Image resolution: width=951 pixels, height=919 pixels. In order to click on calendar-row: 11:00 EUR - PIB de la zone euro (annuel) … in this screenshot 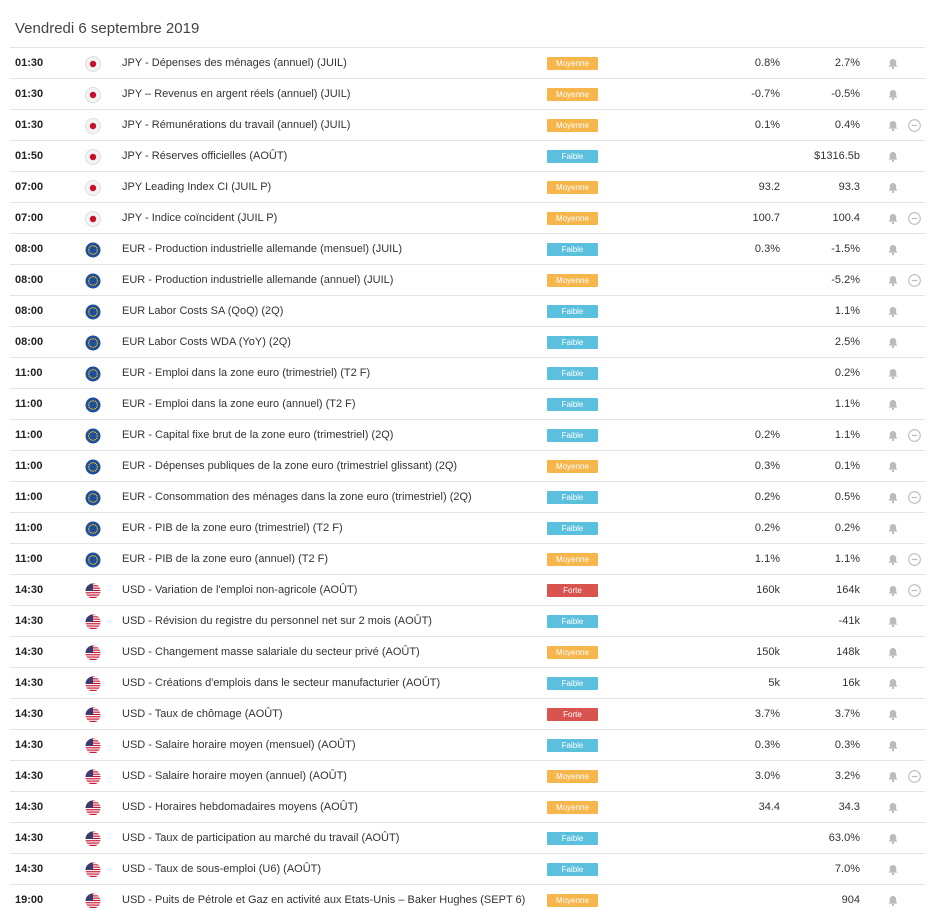, I will do `click(467, 559)`.